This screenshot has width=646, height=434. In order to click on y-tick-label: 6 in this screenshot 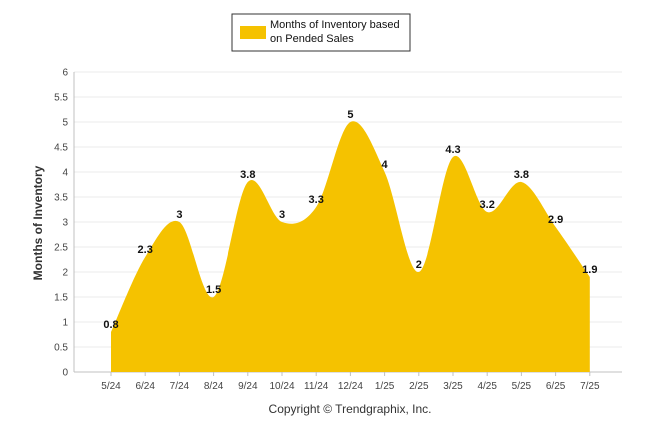, I will do `click(65, 73)`.